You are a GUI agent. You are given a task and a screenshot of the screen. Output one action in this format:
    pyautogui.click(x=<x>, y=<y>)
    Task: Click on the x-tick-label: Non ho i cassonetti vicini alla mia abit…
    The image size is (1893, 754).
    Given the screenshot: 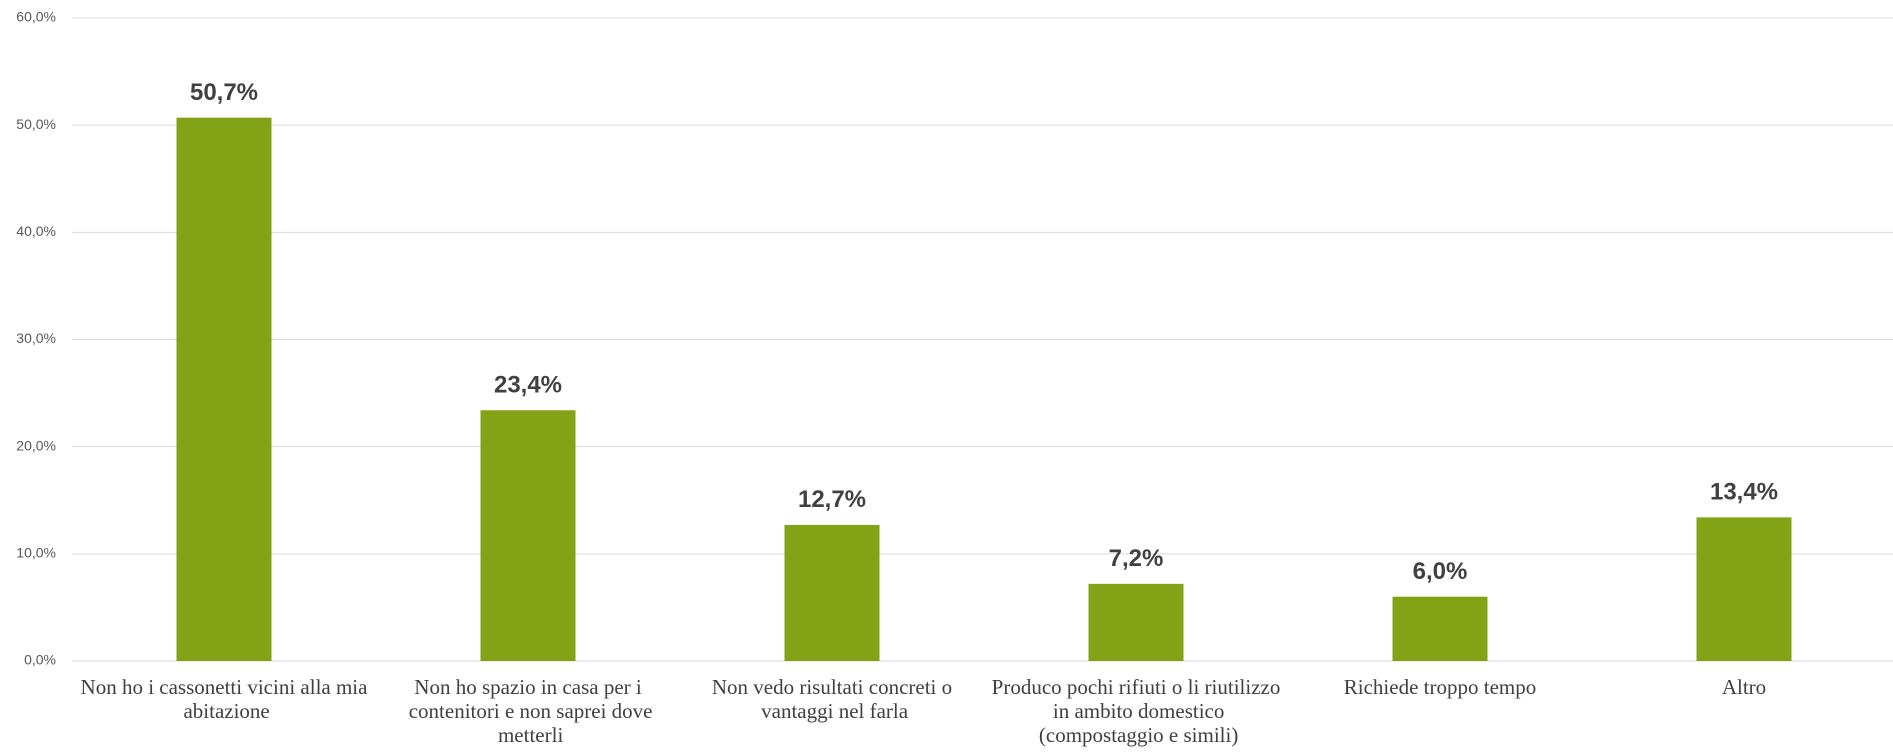 What is the action you would take?
    pyautogui.click(x=225, y=699)
    